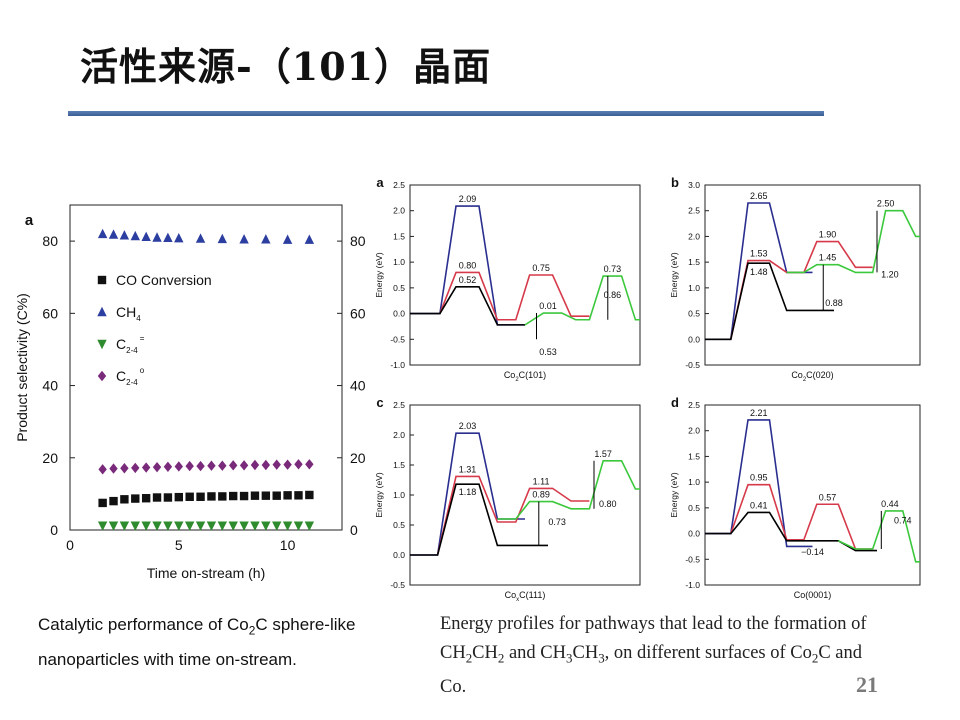 This screenshot has height=720, width=960. What do you see at coordinates (142, 338) in the screenshot?
I see `legend-sup: =` at bounding box center [142, 338].